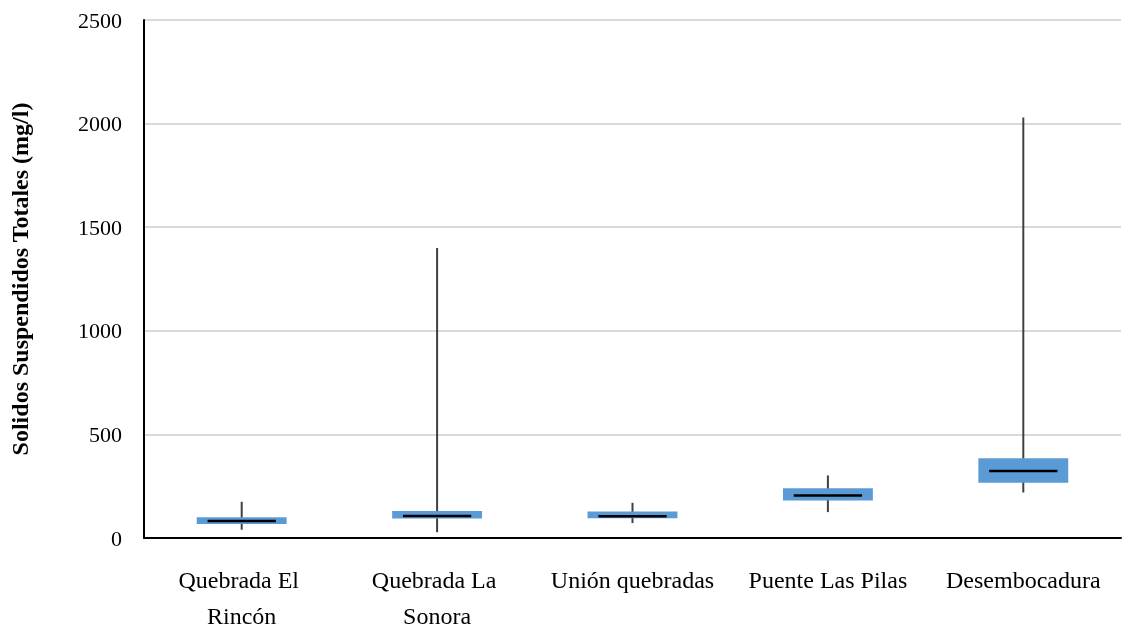 The width and height of the screenshot is (1125, 634). I want to click on x-tick-label: Unión quebradas, so click(632, 580).